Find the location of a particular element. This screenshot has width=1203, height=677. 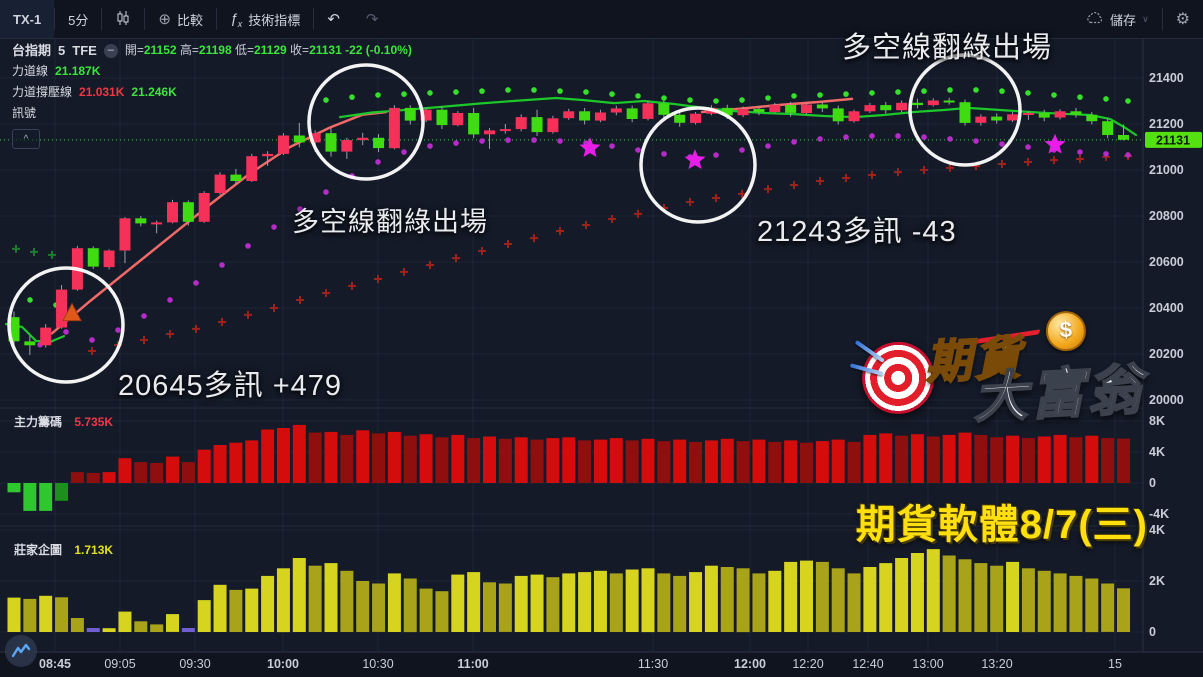

symbol-label: TX-1 is located at coordinates (27, 19).